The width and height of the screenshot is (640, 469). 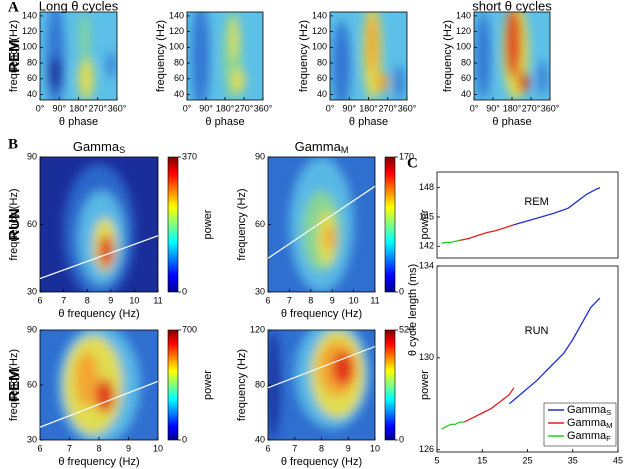 I want to click on legend-label-sub: M, so click(x=609, y=425).